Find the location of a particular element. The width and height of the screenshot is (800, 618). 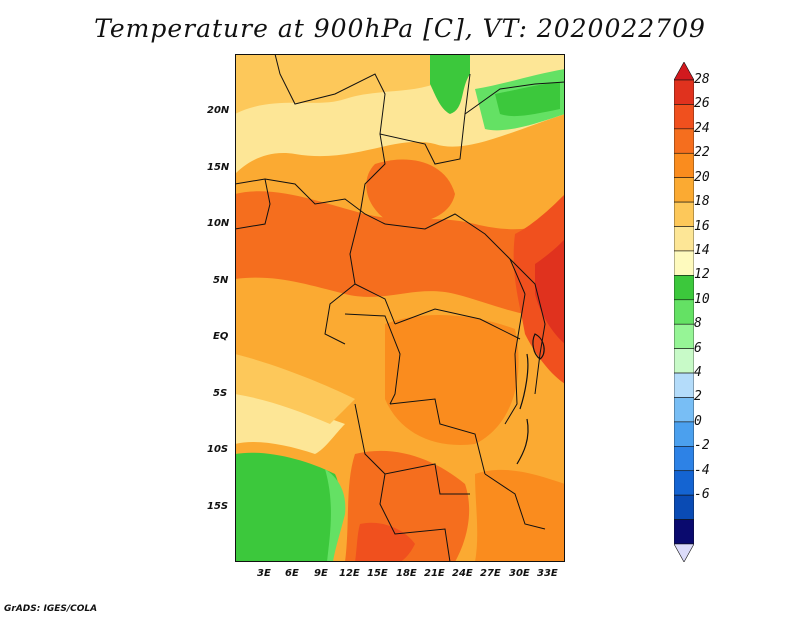

lon-label-30e: 30E is located at coordinates (519, 573).